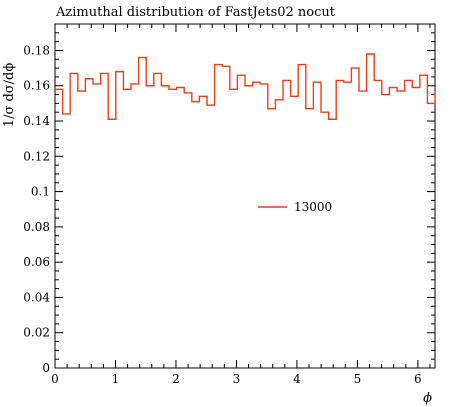  I want to click on x-tick-label: 0, so click(55, 379).